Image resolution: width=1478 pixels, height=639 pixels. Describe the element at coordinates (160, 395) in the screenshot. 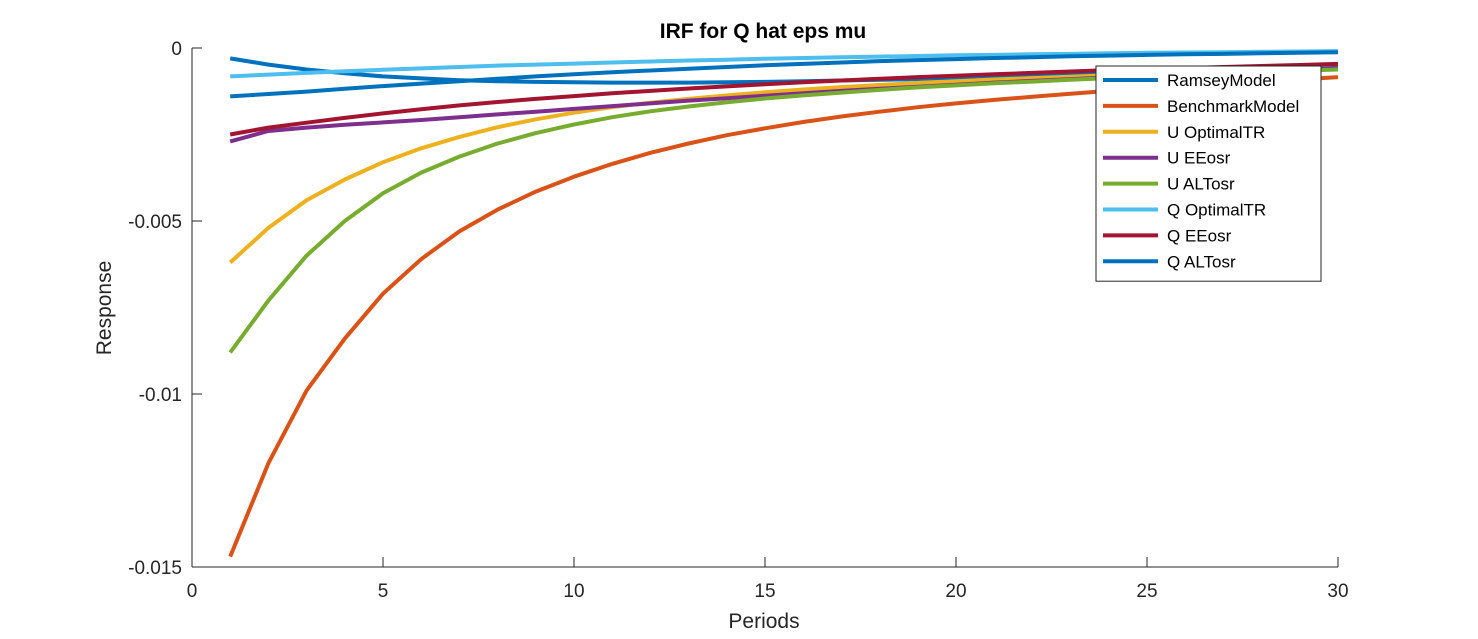

I see `y-tick-label: -0.01` at that location.